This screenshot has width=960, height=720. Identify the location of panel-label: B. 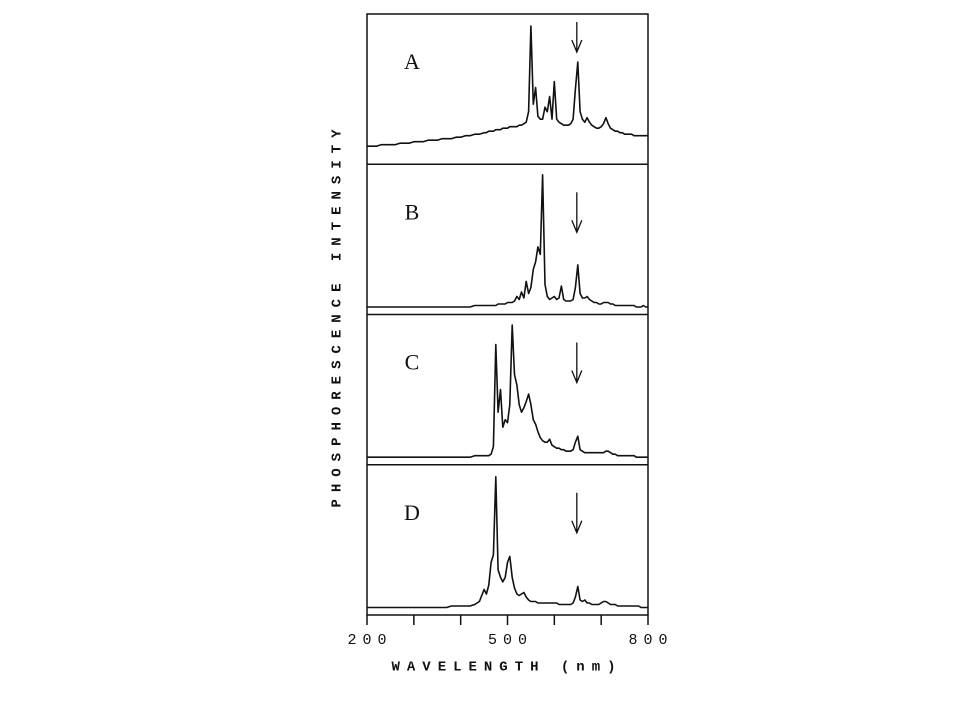
(412, 211).